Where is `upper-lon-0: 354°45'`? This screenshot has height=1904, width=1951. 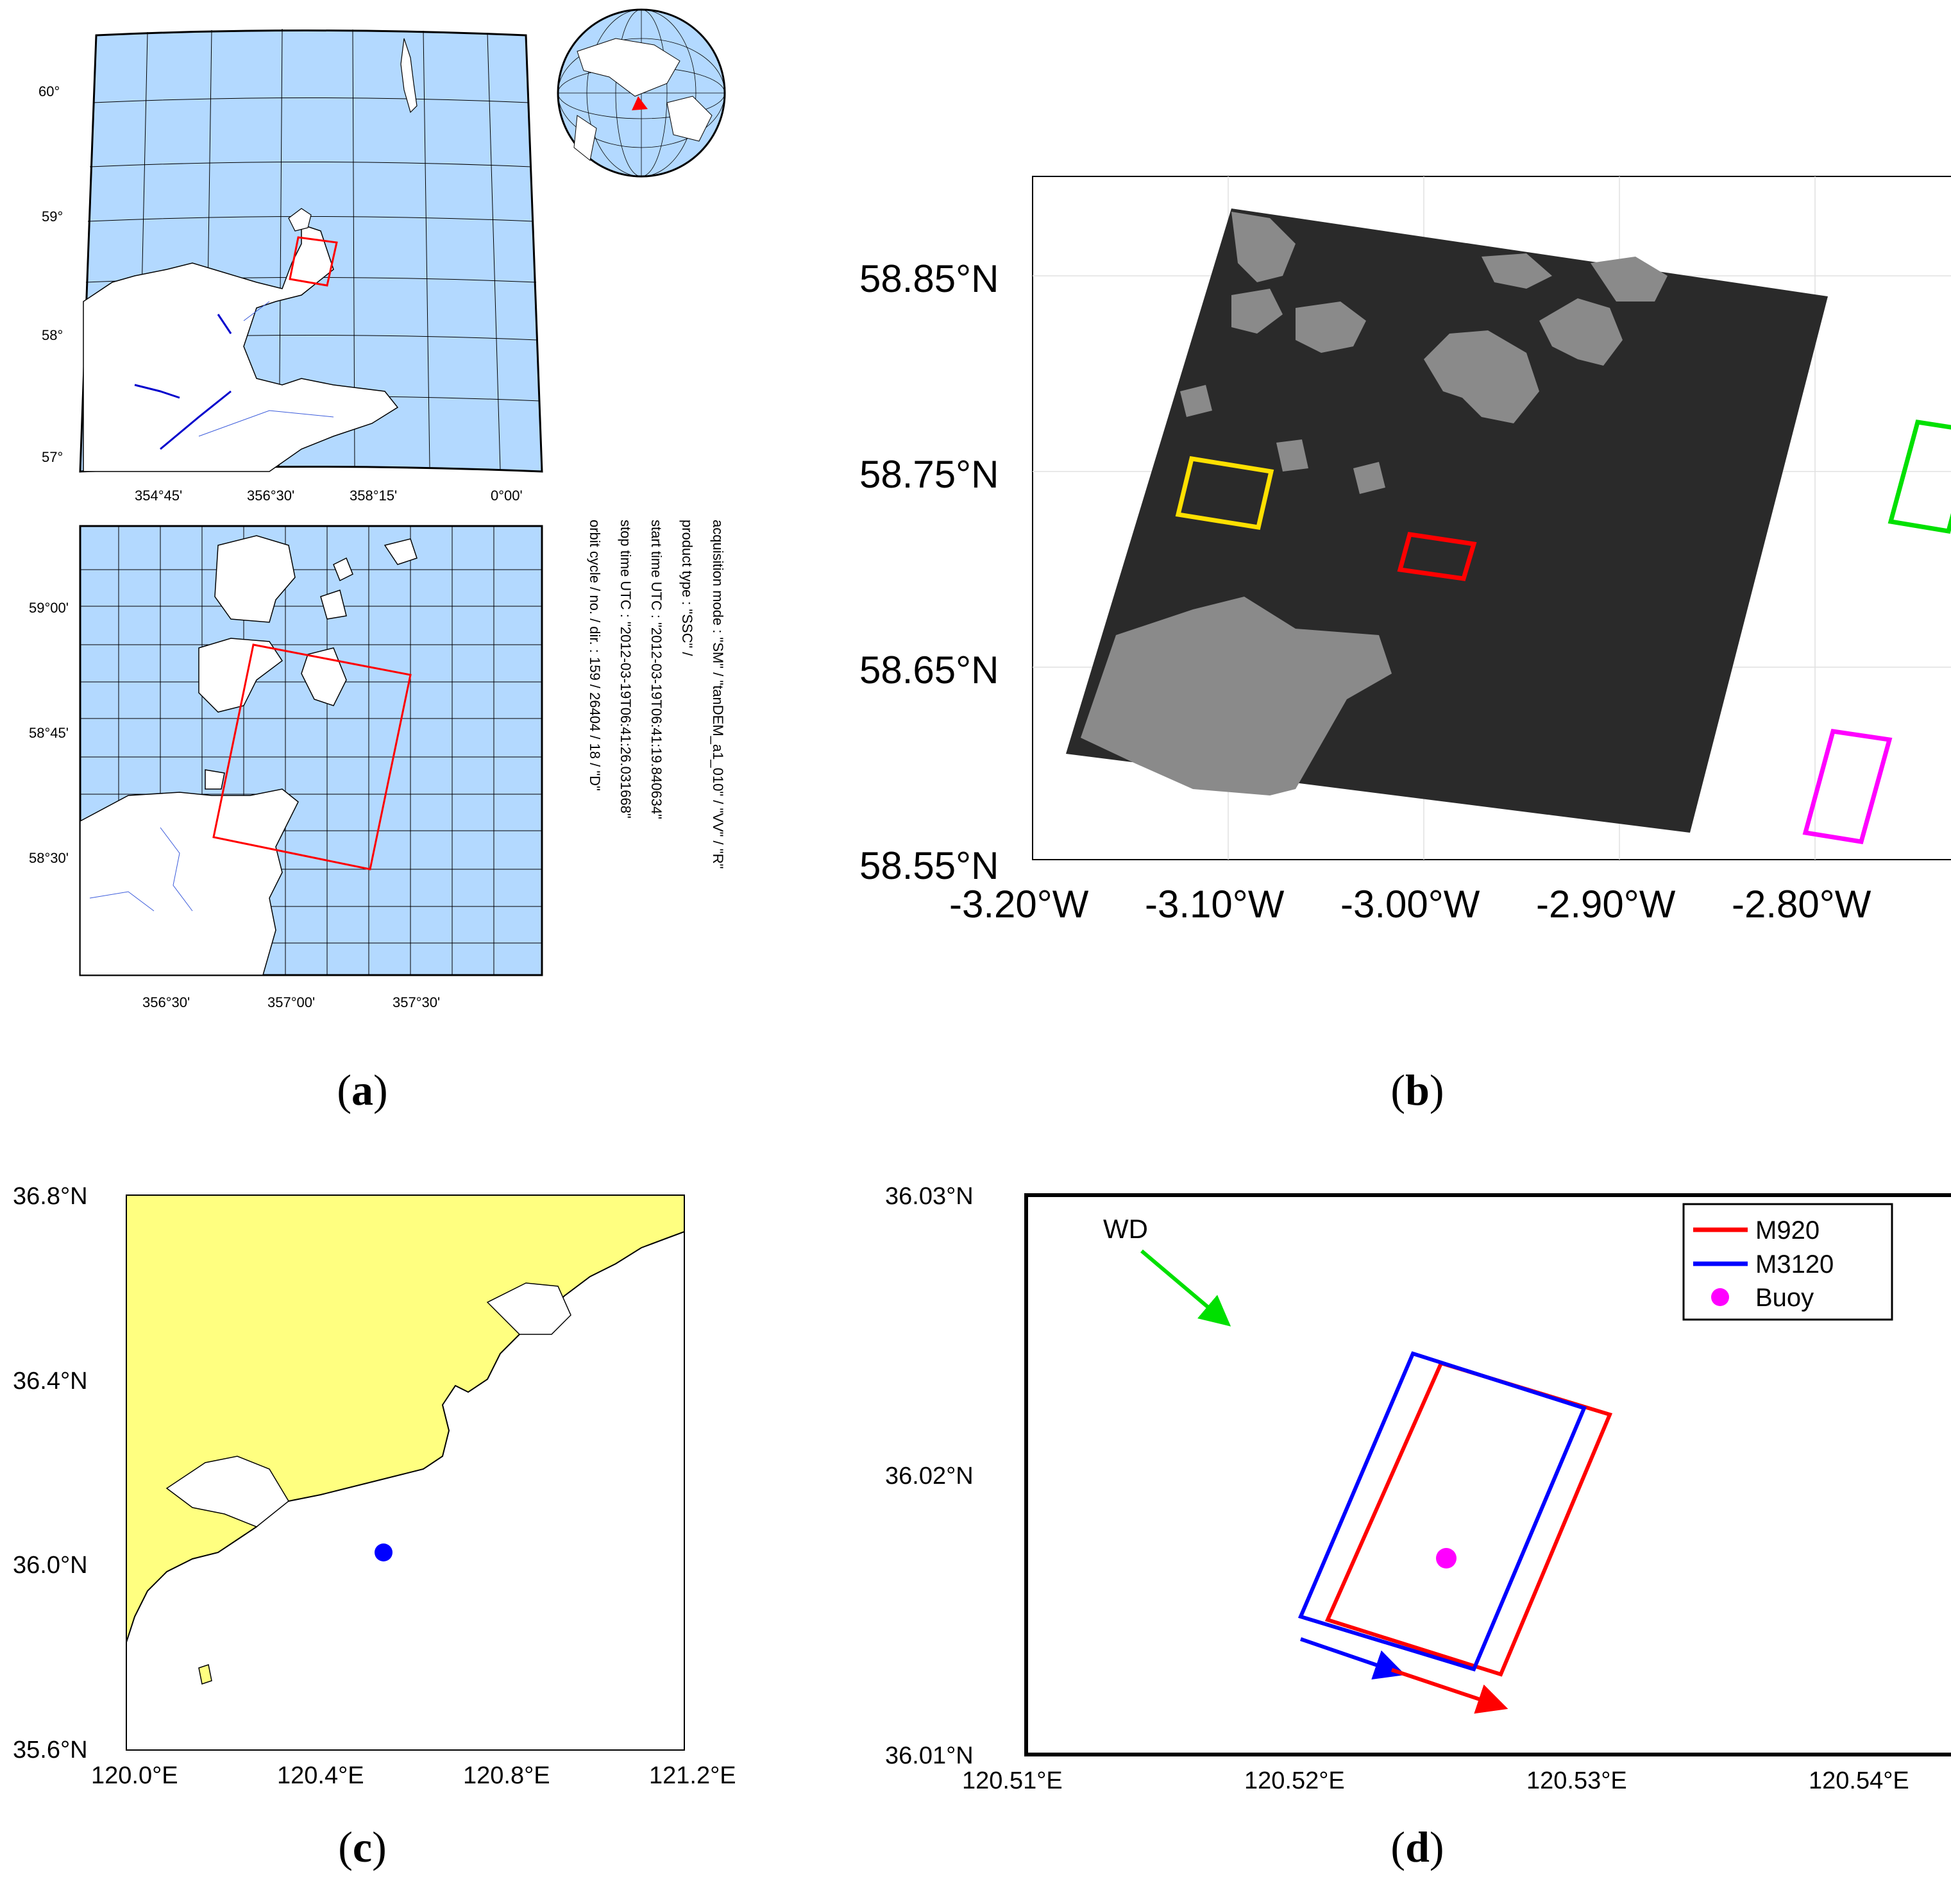 upper-lon-0: 354°45' is located at coordinates (158, 496).